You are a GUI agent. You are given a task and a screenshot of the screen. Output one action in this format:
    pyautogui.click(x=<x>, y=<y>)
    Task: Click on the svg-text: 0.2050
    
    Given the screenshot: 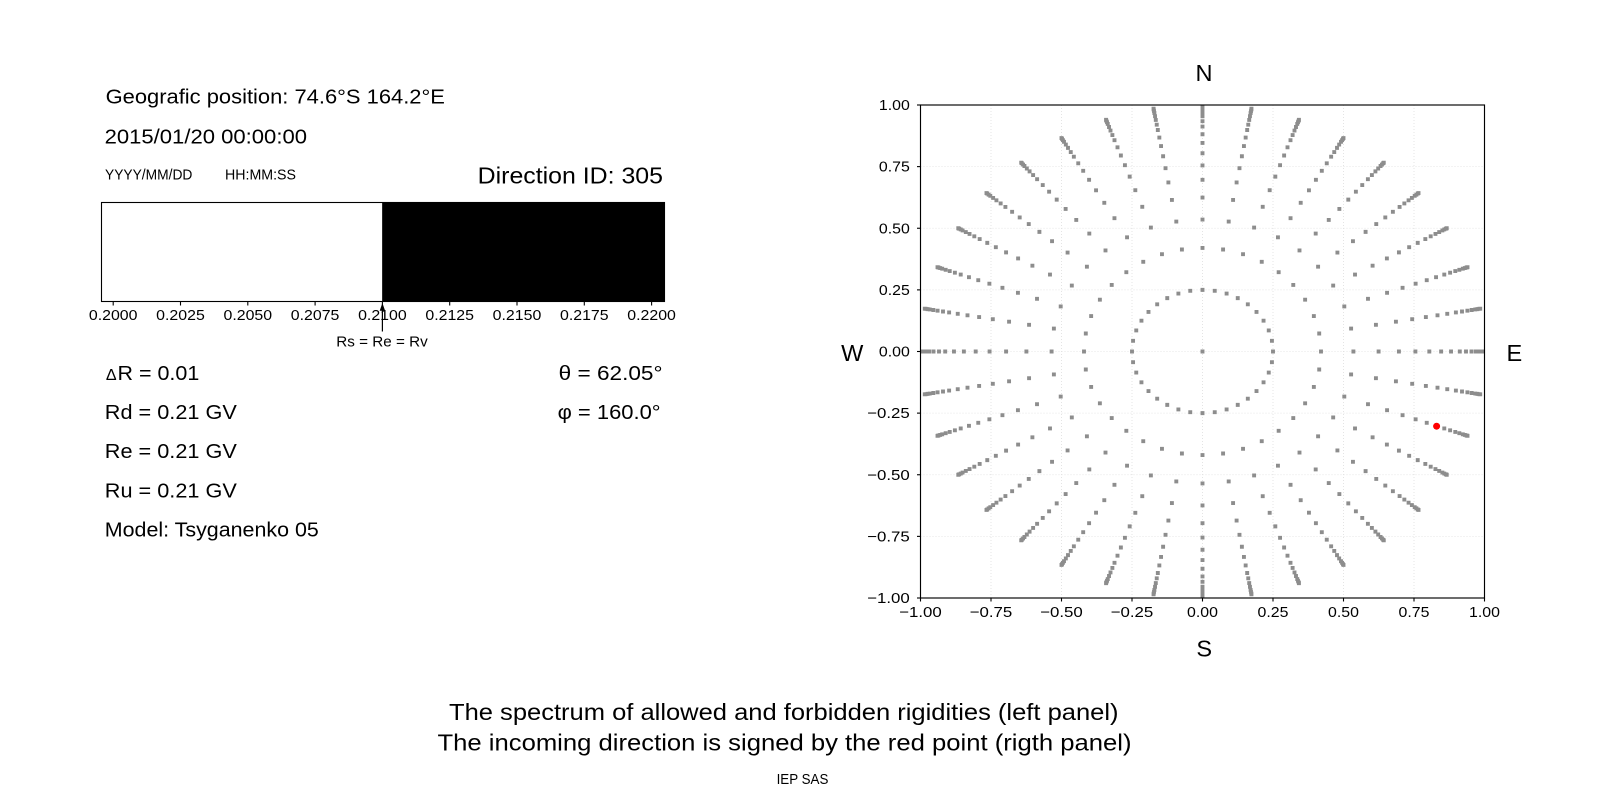 What is the action you would take?
    pyautogui.click(x=248, y=316)
    